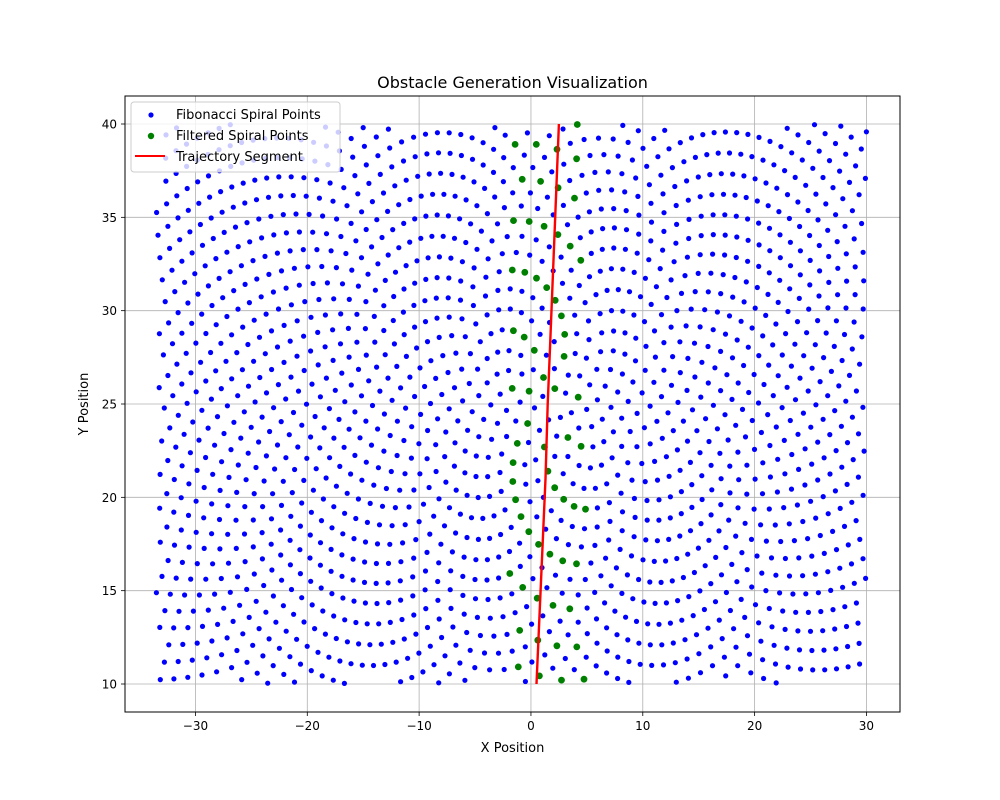  I want to click on legend-label-trajectory: Trajectory Segment, so click(239, 157).